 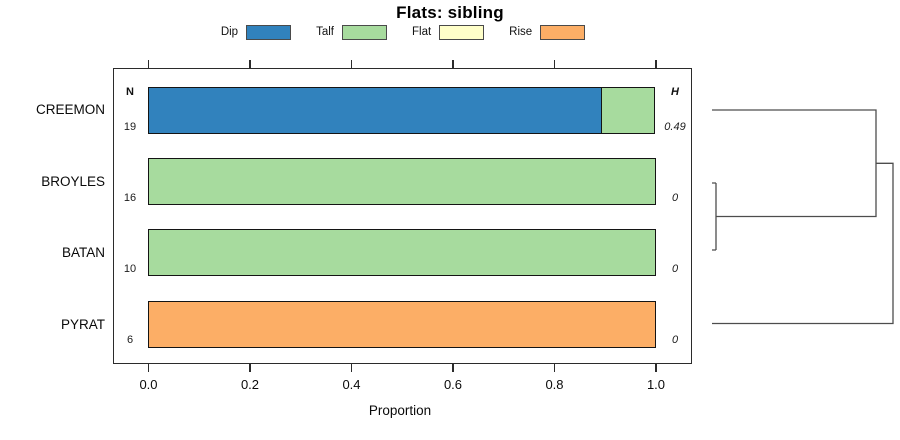 What do you see at coordinates (375, 110) in the screenshot?
I see `bar-segment-dip` at bounding box center [375, 110].